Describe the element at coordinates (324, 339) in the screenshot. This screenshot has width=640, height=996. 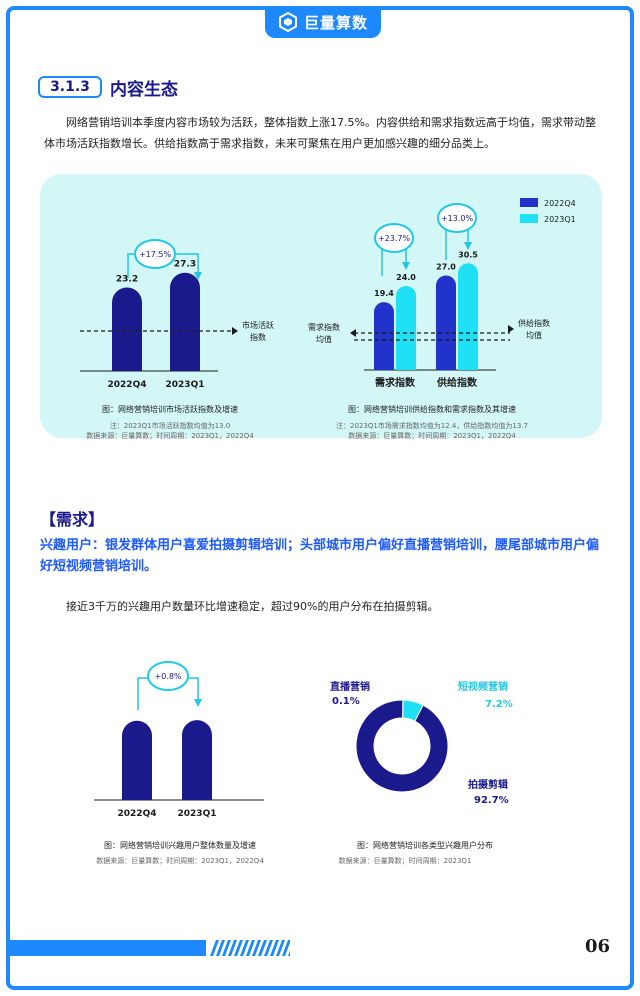
I see `demand-average-label-line2: 均值` at that location.